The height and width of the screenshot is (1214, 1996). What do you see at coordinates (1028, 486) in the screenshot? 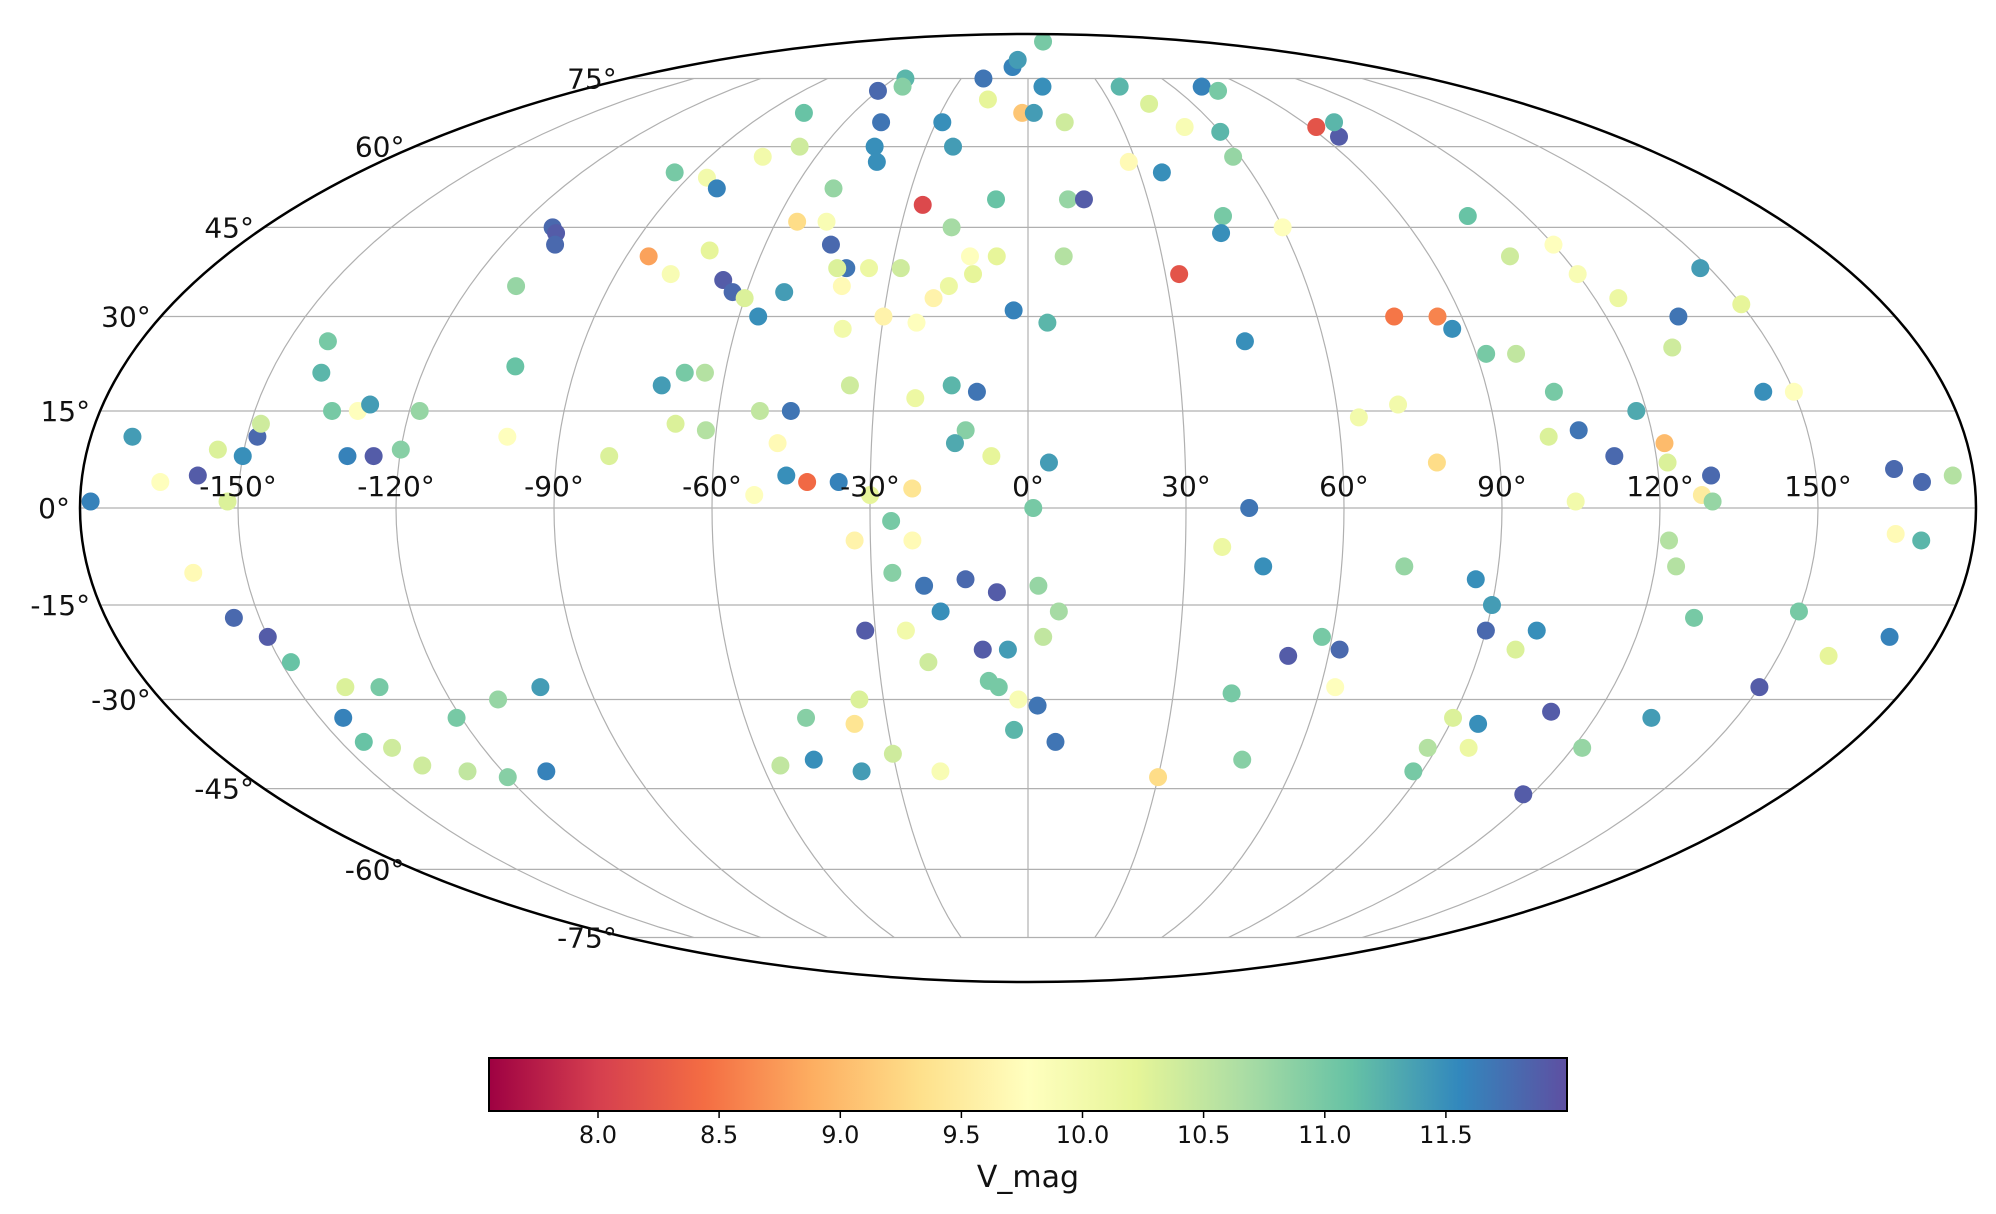
I see `longitude-tick-label: 0°` at bounding box center [1028, 486].